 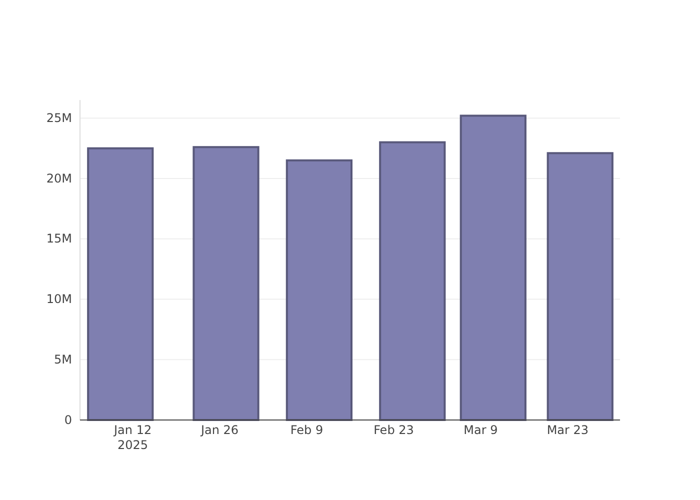 What do you see at coordinates (63, 359) in the screenshot?
I see `y-tick-label: 5M` at bounding box center [63, 359].